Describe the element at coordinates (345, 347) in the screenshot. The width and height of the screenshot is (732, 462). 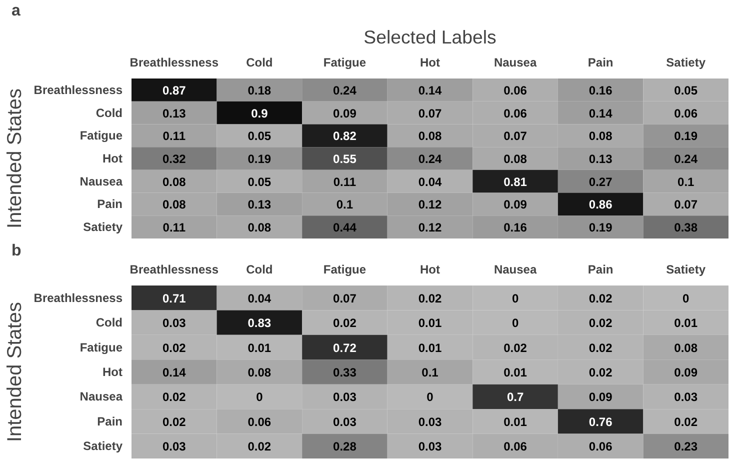
I see `data-label: 0.72` at that location.